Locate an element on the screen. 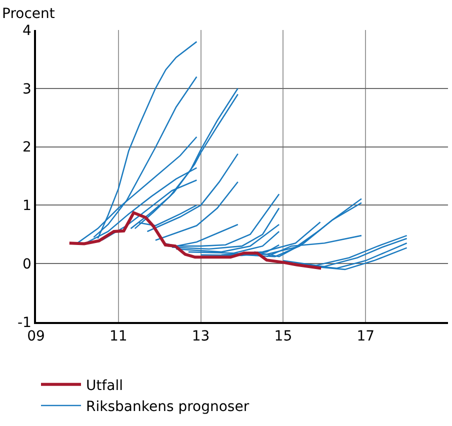  y-tick-label: 0 is located at coordinates (27, 264).